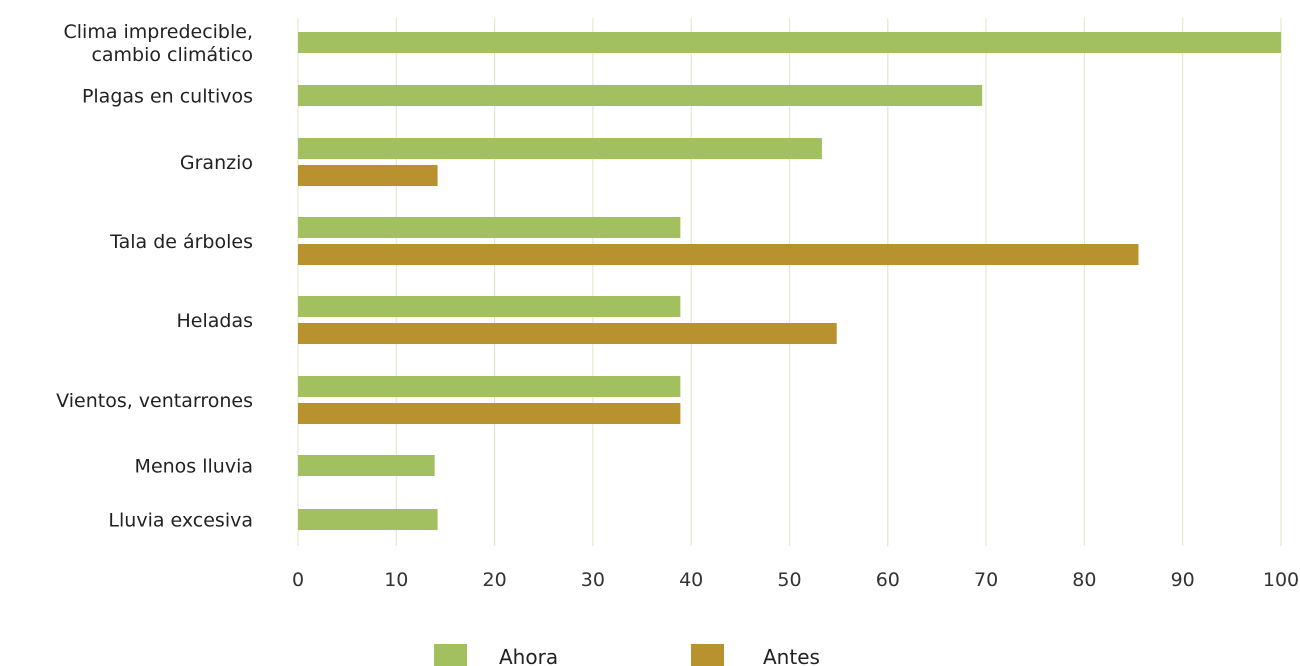  What do you see at coordinates (1084, 580) in the screenshot?
I see `x-tick-label: 80` at bounding box center [1084, 580].